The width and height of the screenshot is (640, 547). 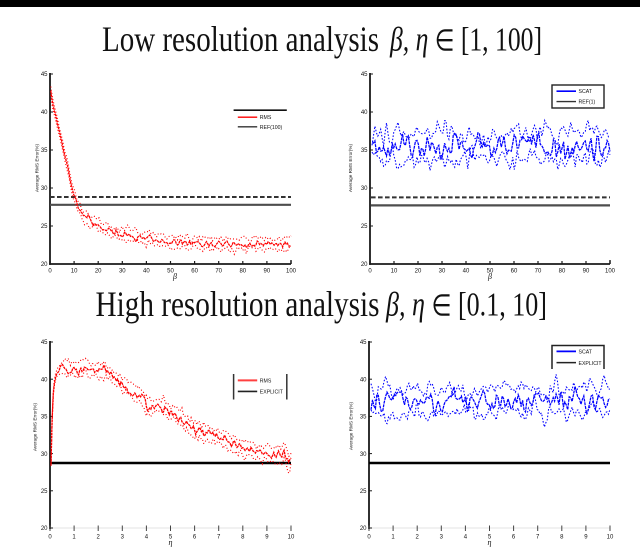 I want to click on svg-text: REF(100), so click(x=271, y=128).